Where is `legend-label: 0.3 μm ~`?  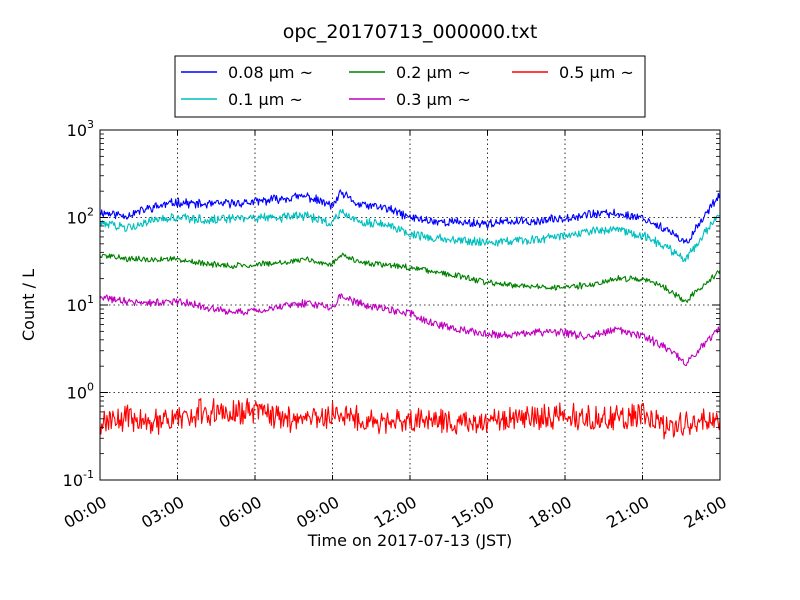
legend-label: 0.3 μm ~ is located at coordinates (433, 99).